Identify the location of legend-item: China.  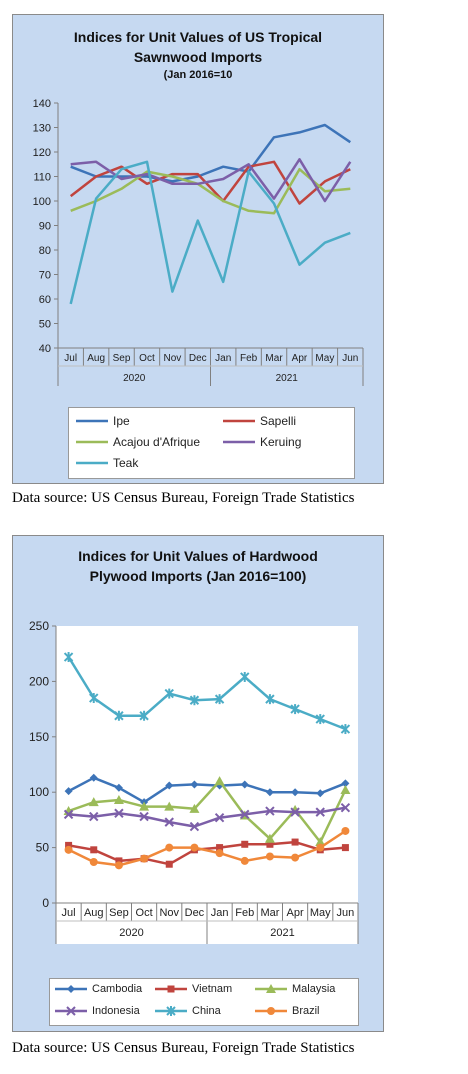
(187, 1011).